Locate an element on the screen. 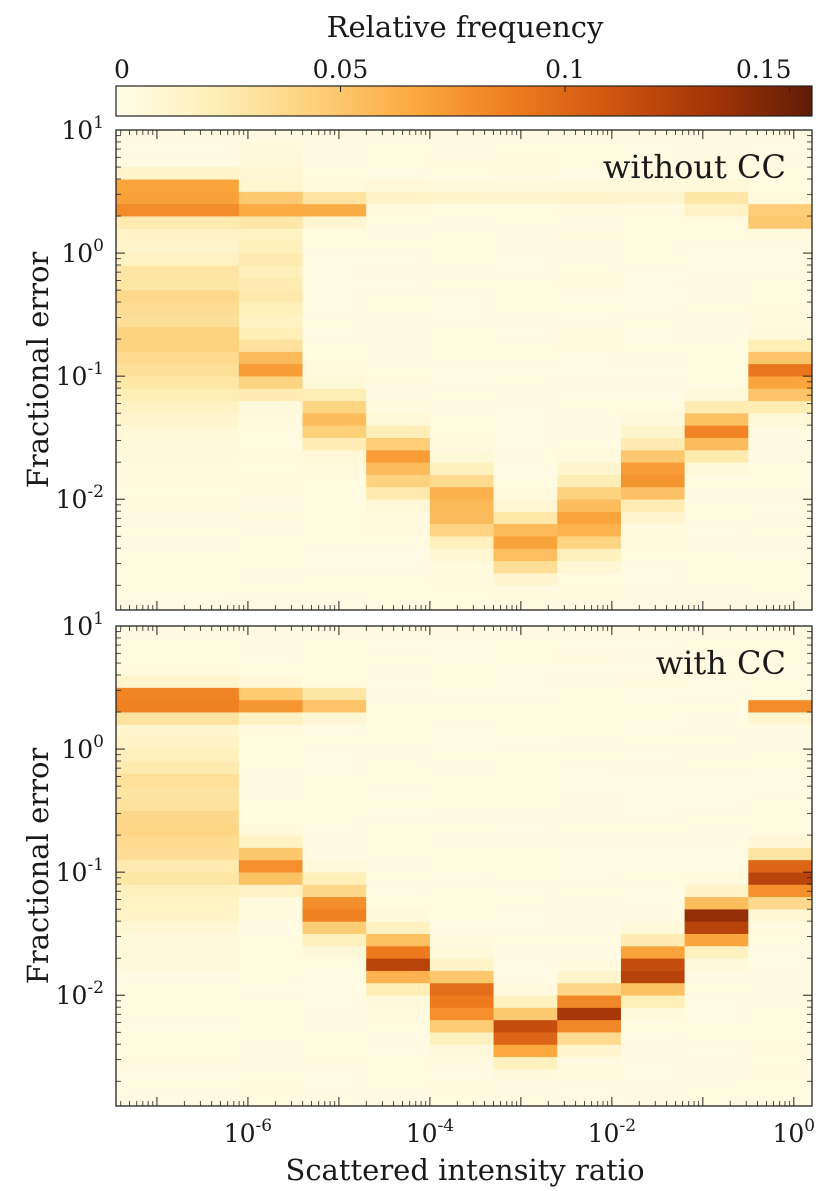 This screenshot has width=831, height=1191. x-tick-labels: 10-6 10-4 10-2 100 is located at coordinates (519, 1132).